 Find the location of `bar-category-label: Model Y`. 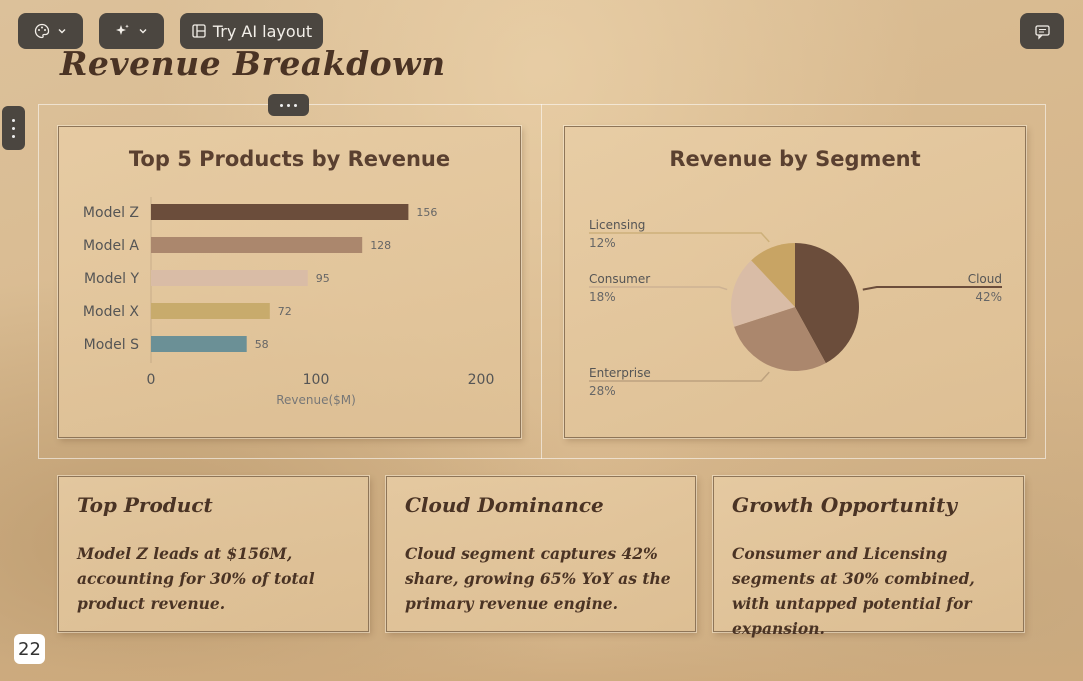

bar-category-label: Model Y is located at coordinates (111, 279).